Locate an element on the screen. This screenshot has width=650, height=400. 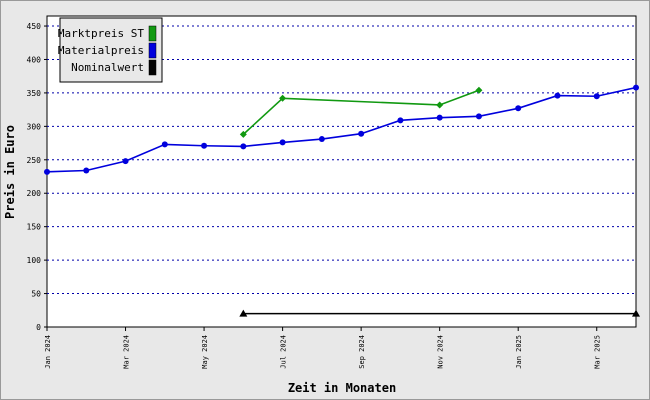
x-tick-label: Jan 2025 is located at coordinates (519, 352).